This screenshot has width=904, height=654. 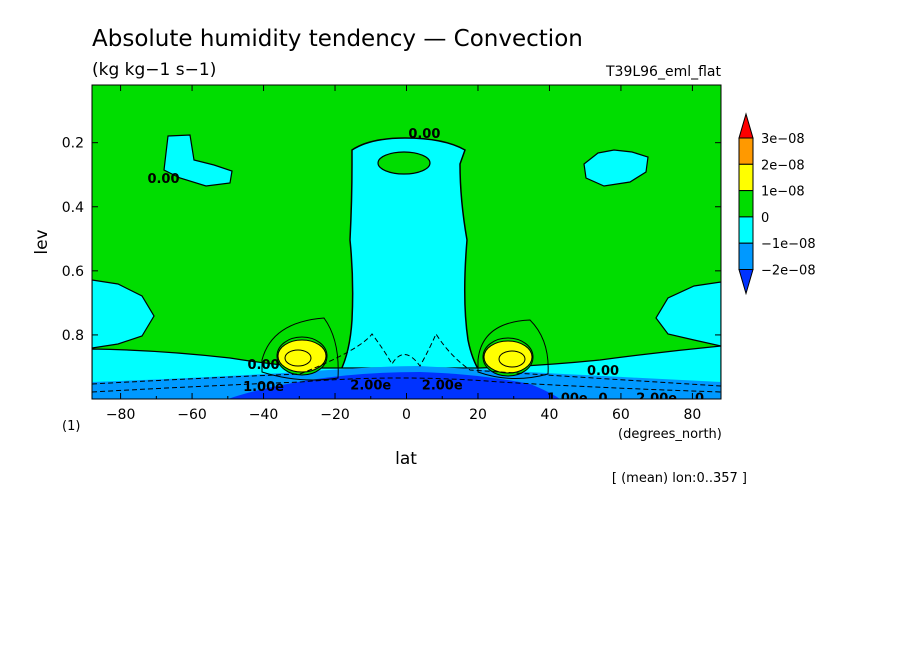 I want to click on x-tick-label: −20, so click(x=335, y=415).